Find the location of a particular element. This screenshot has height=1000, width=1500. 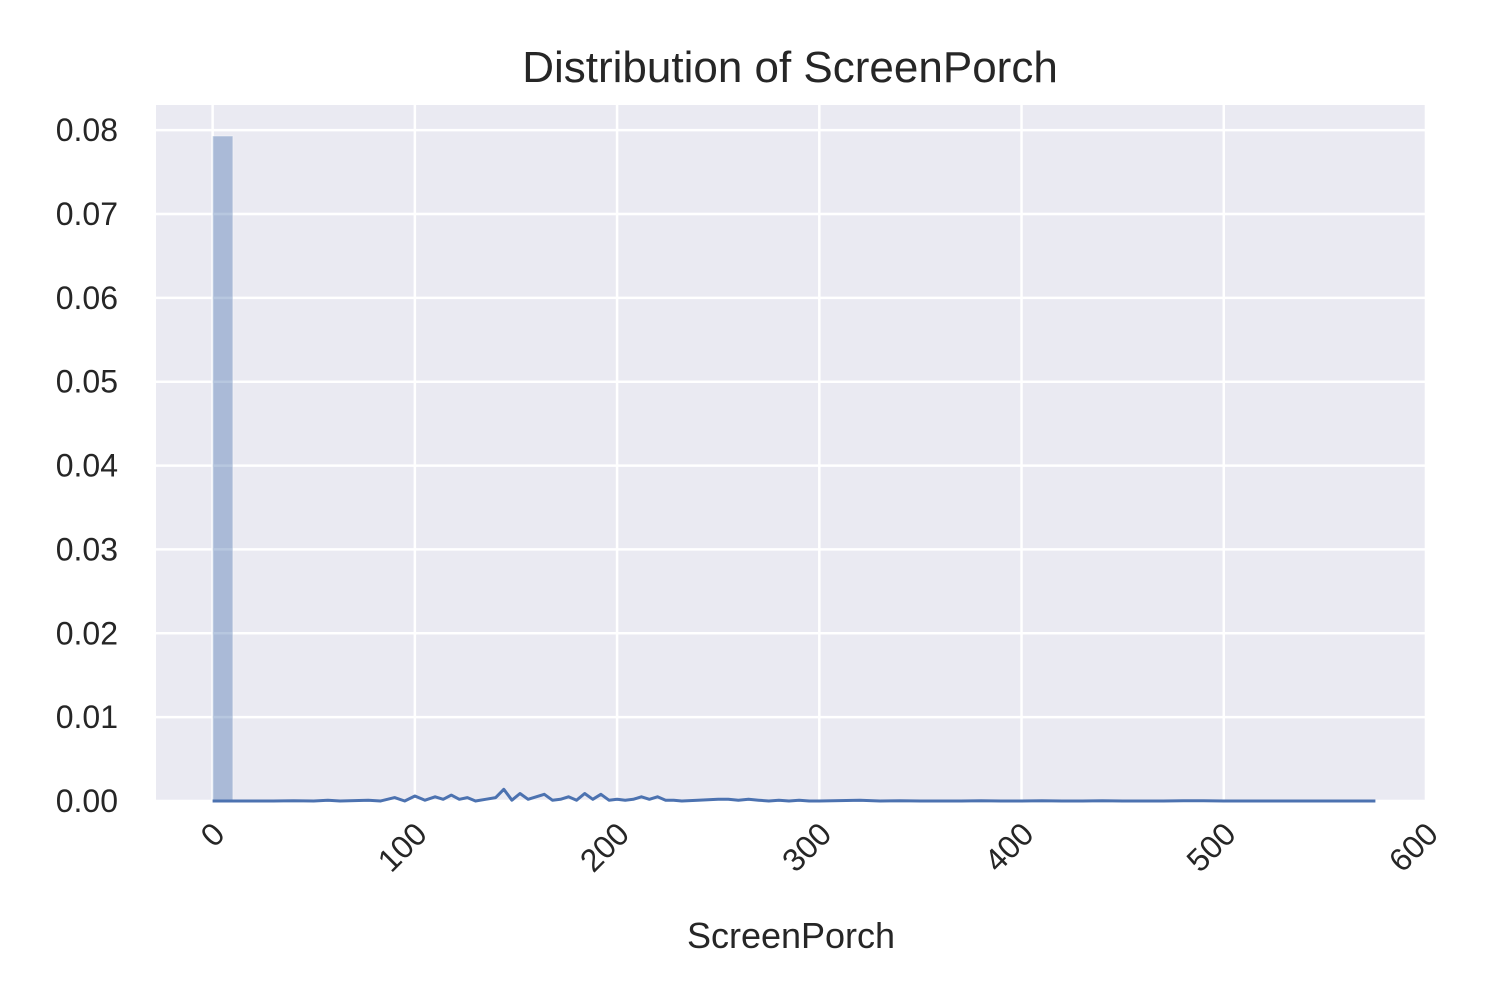

histogram-bar is located at coordinates (223, 468).